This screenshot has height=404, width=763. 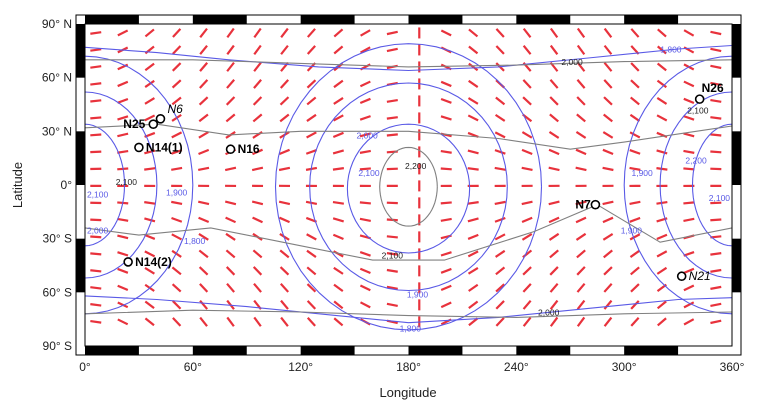 I want to click on x-tick-label: 120°, so click(x=300, y=367).